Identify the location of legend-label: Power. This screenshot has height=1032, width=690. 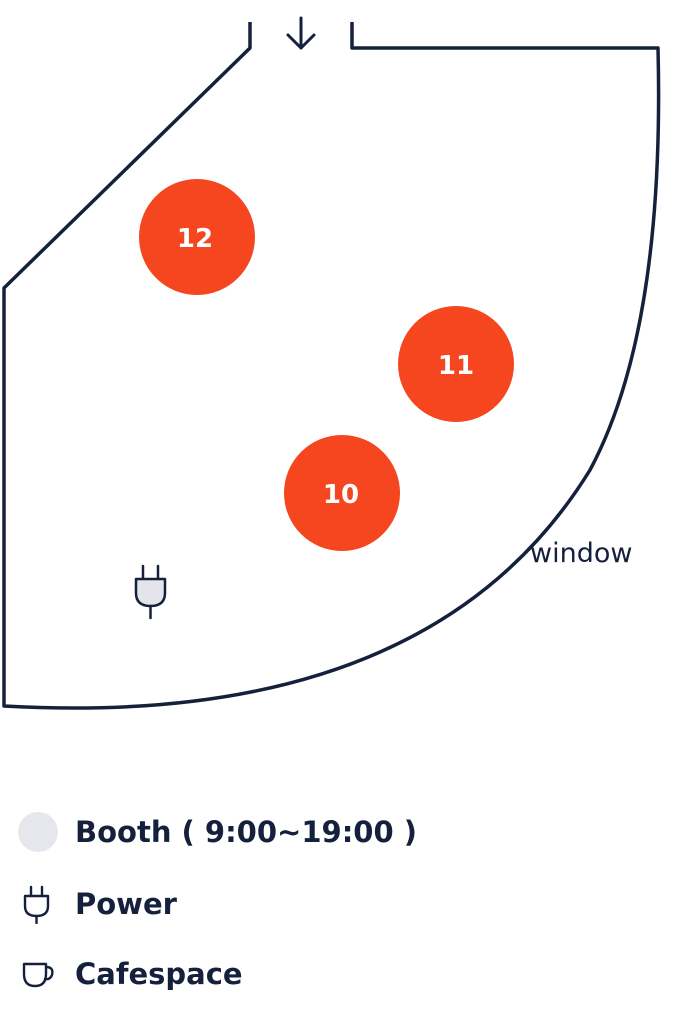
(126, 904).